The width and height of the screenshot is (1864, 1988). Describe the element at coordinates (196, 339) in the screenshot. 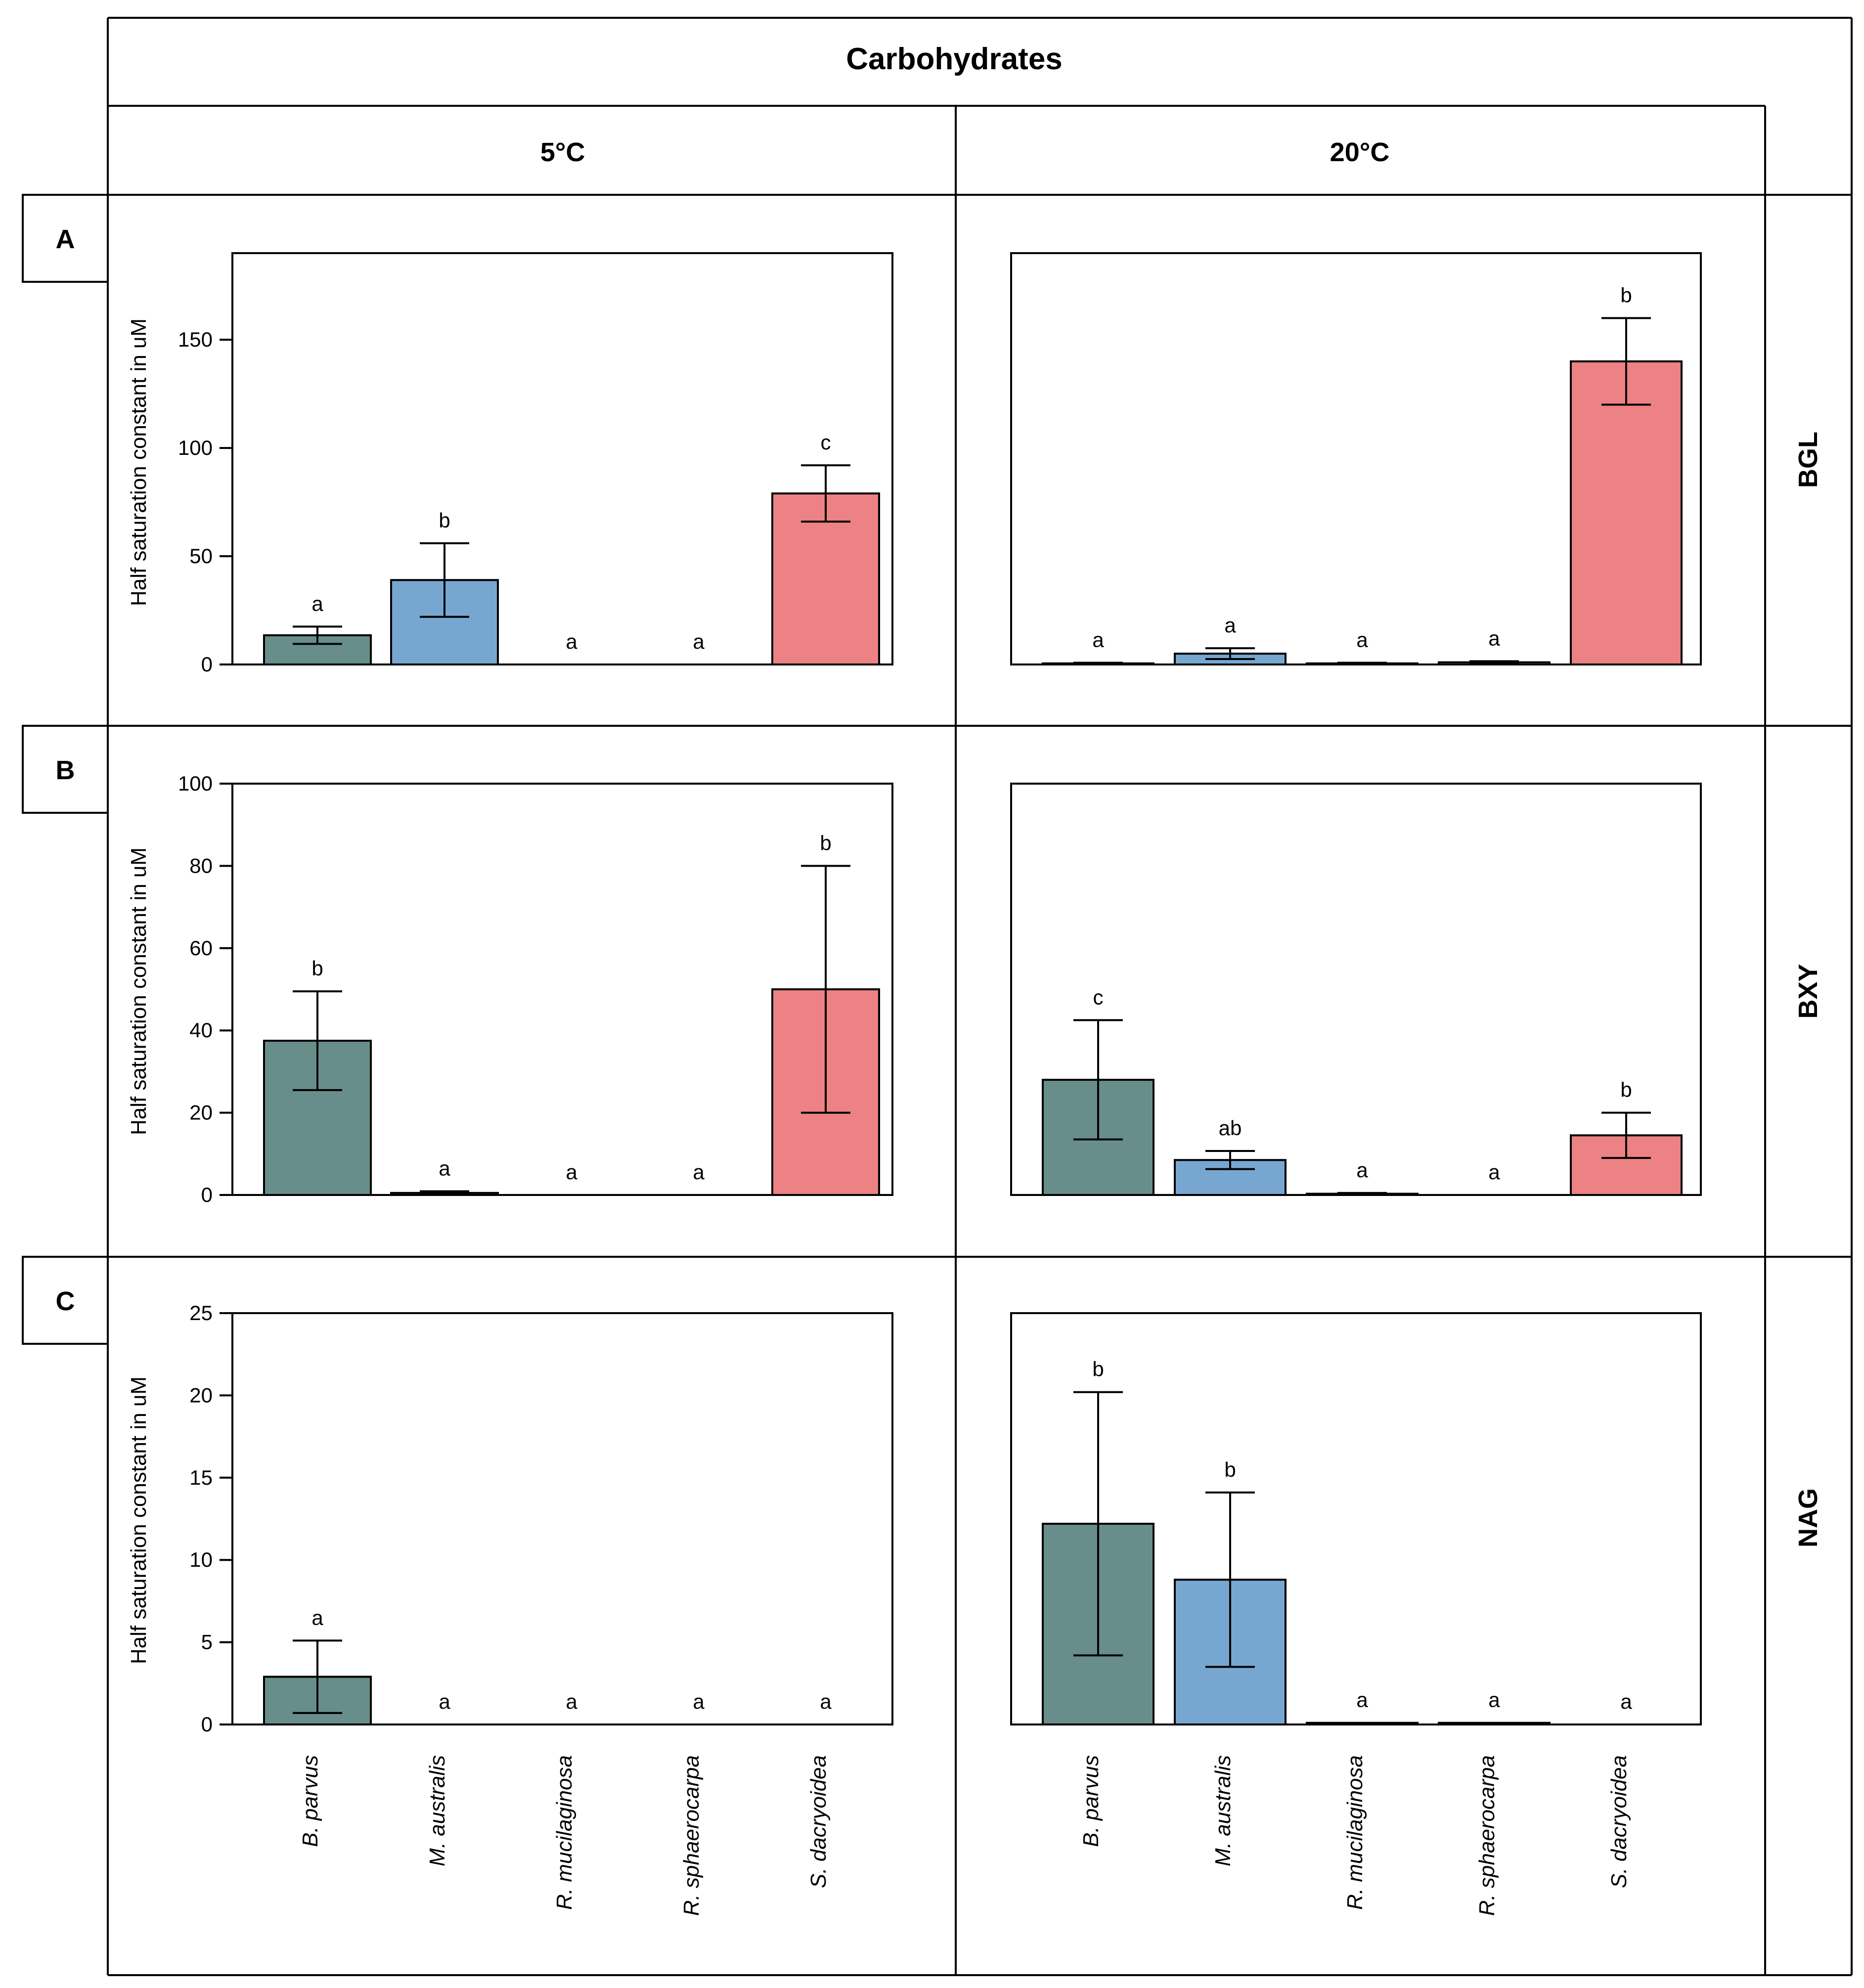

I see `y-tick-label: 150` at that location.